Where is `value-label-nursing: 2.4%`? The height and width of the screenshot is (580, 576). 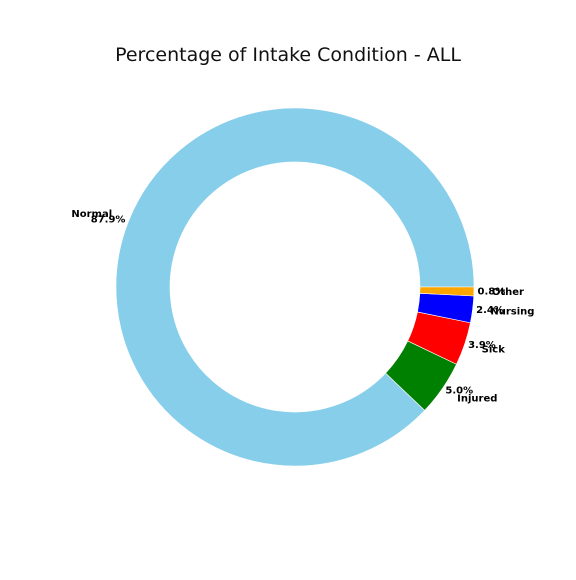 value-label-nursing: 2.4% is located at coordinates (490, 310).